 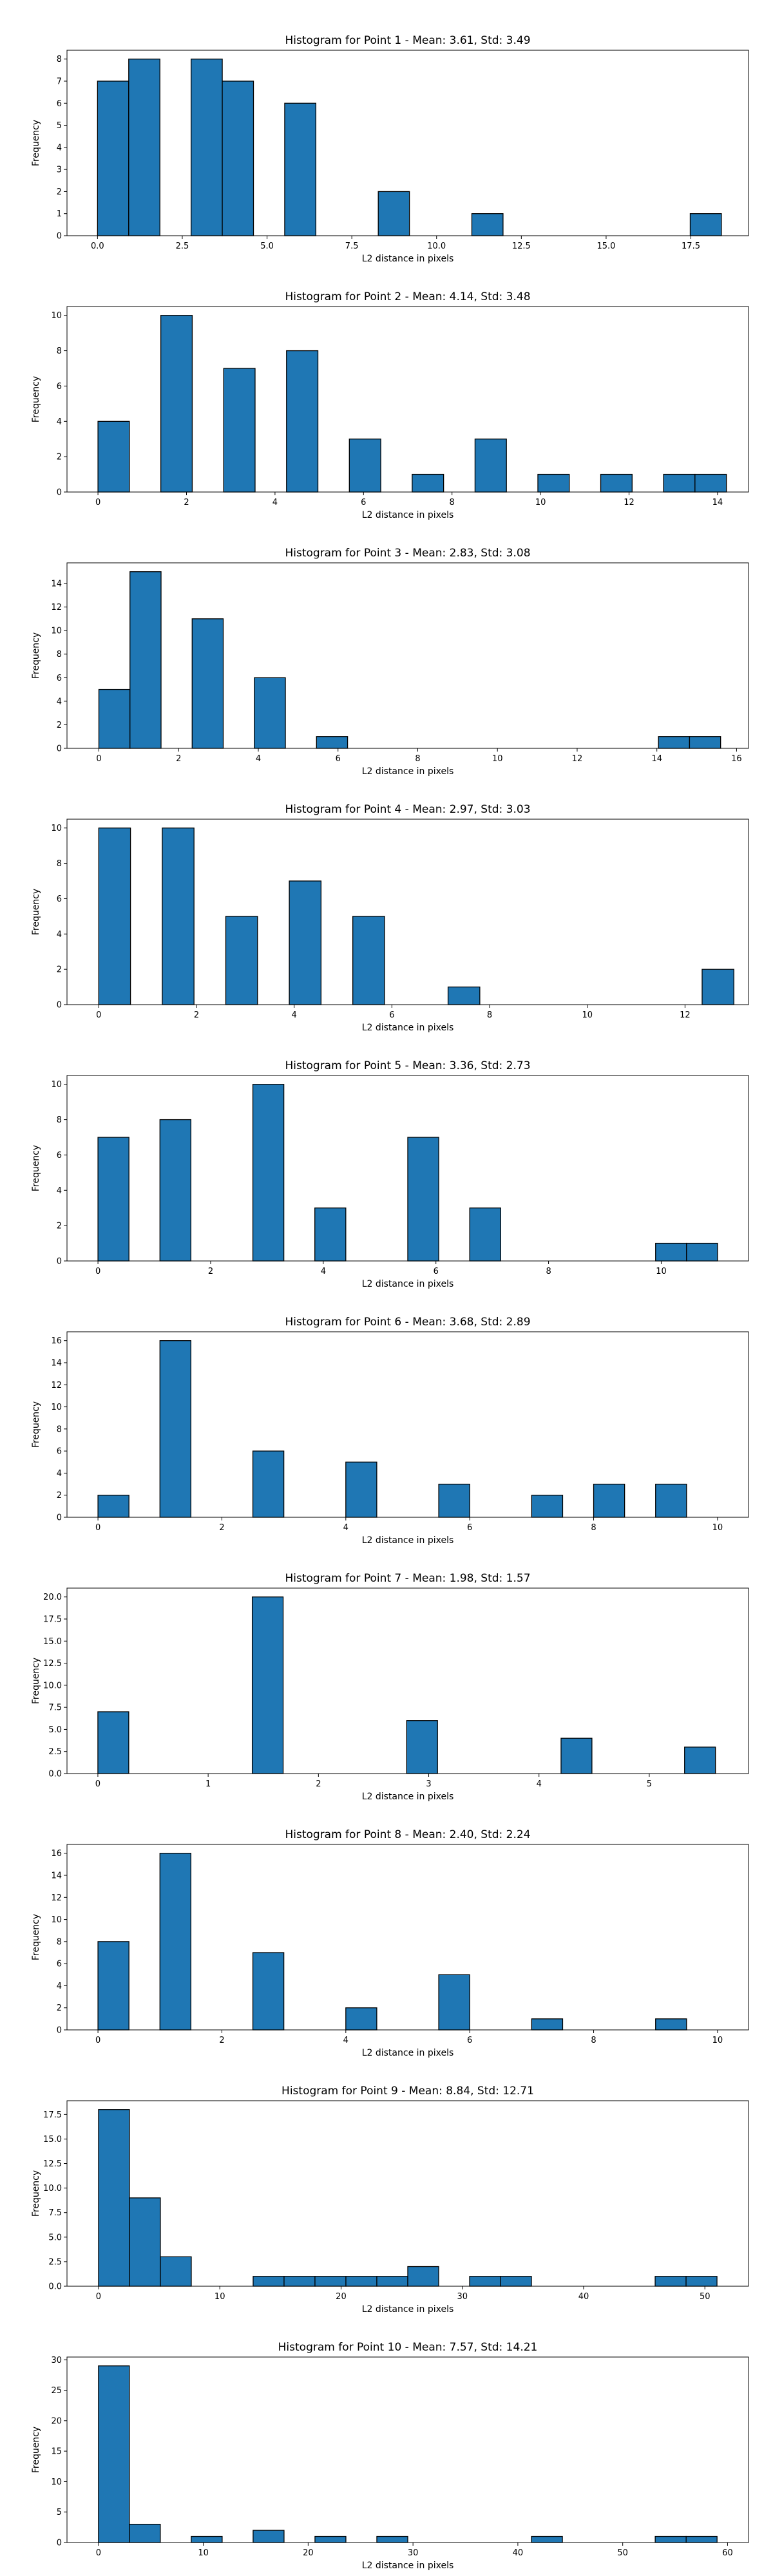 I want to click on y-tick-label: 7, so click(x=59, y=82).